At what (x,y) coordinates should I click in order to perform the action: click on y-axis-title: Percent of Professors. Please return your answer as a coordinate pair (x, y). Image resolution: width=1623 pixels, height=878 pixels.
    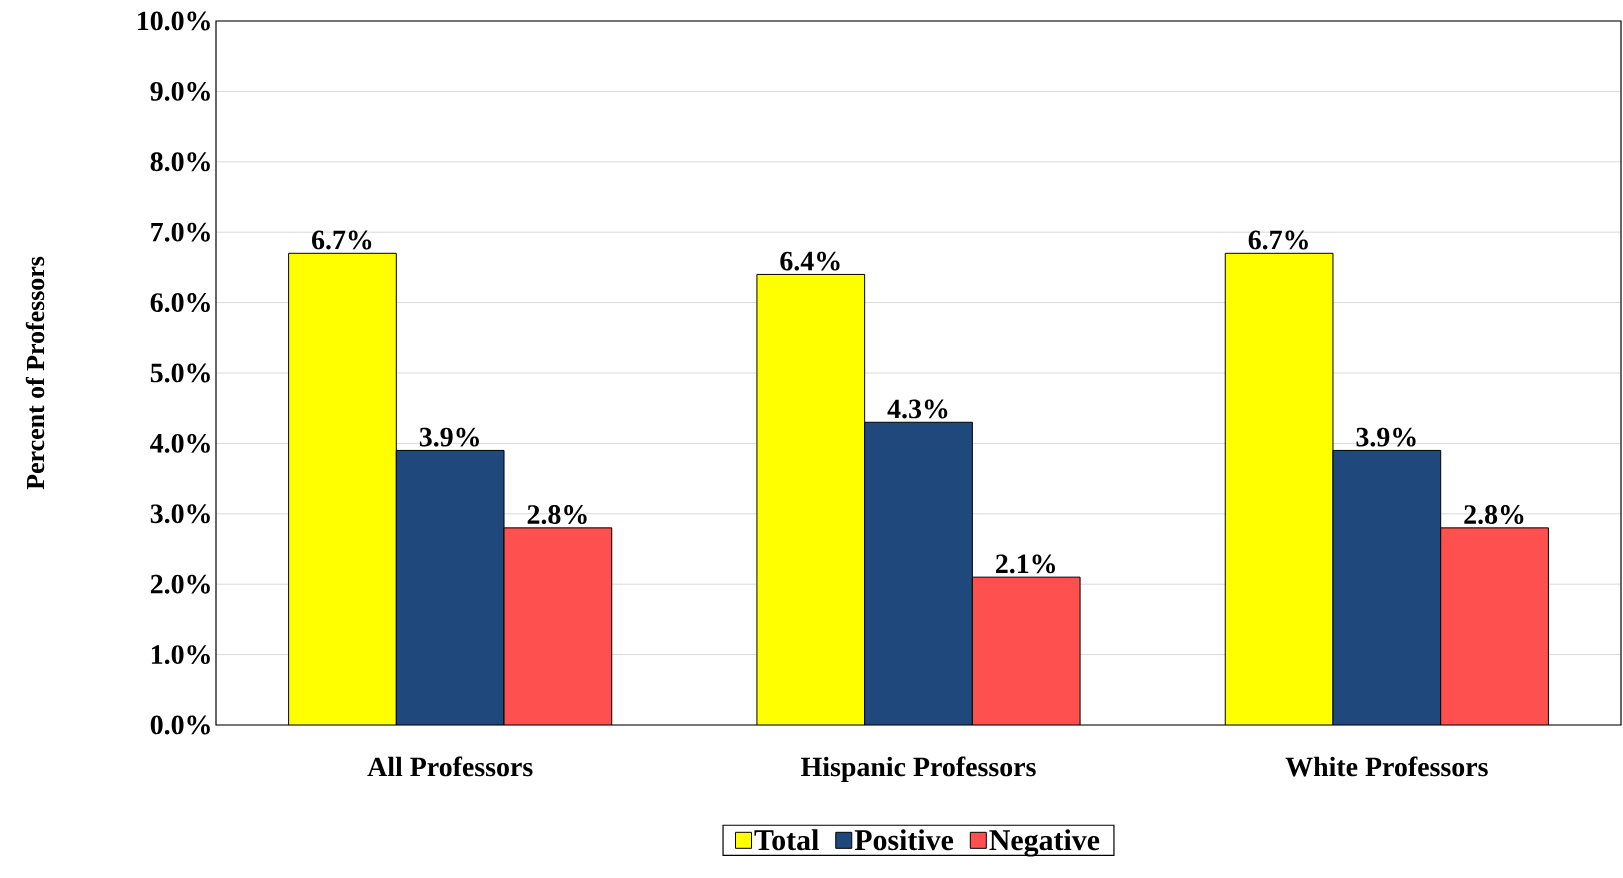
    Looking at the image, I should click on (35, 373).